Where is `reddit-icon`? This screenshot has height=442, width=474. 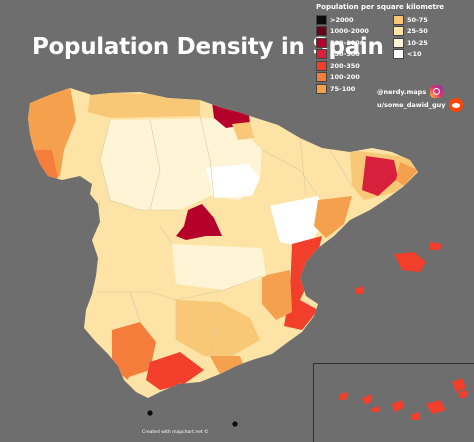 reddit-icon is located at coordinates (456, 105).